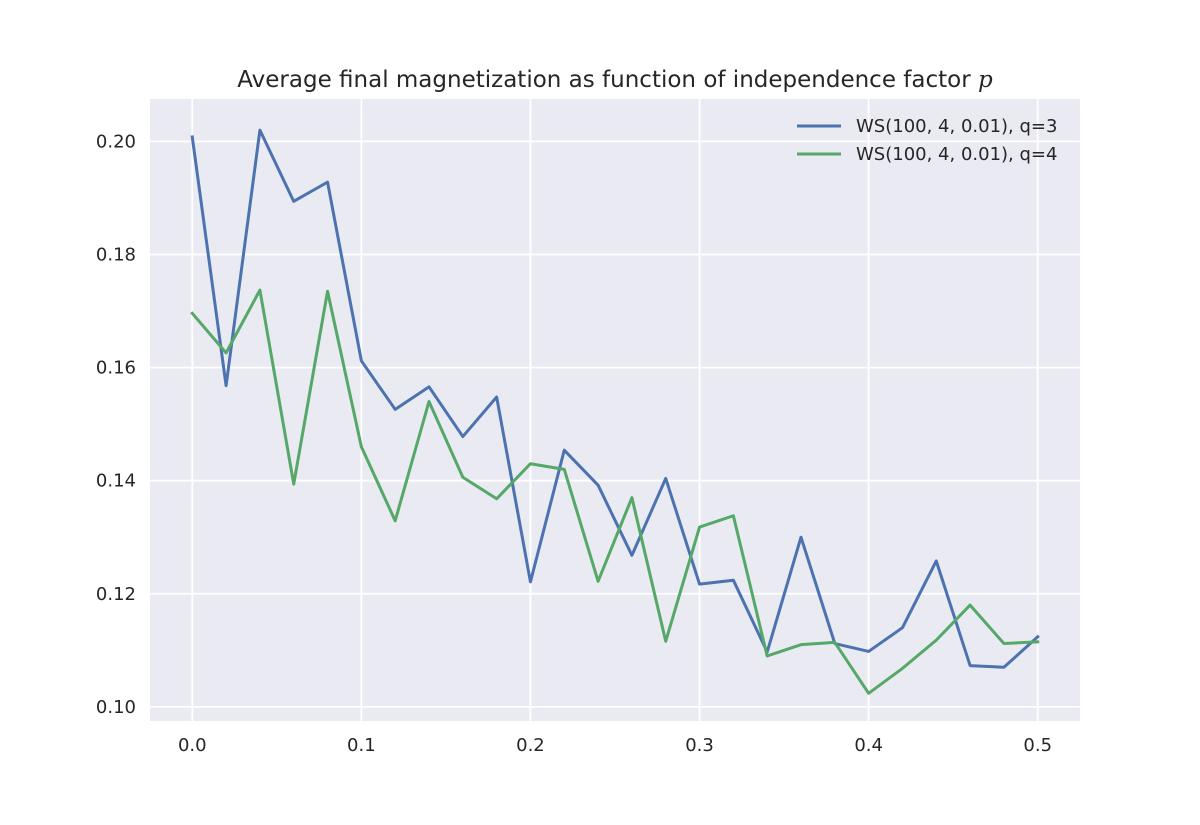  Describe the element at coordinates (868, 745) in the screenshot. I see `x-tick-label: 0.4` at that location.